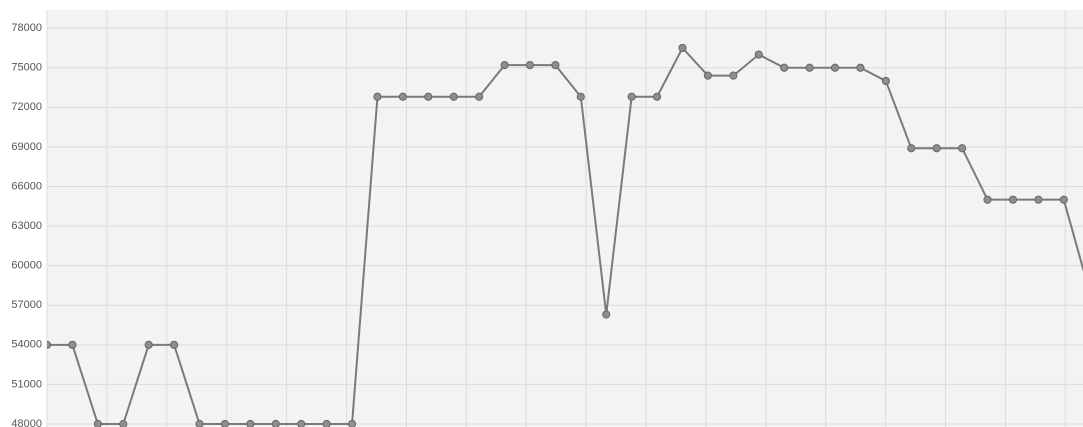 The height and width of the screenshot is (427, 1083). I want to click on y-tick-label: 63000, so click(26, 226).